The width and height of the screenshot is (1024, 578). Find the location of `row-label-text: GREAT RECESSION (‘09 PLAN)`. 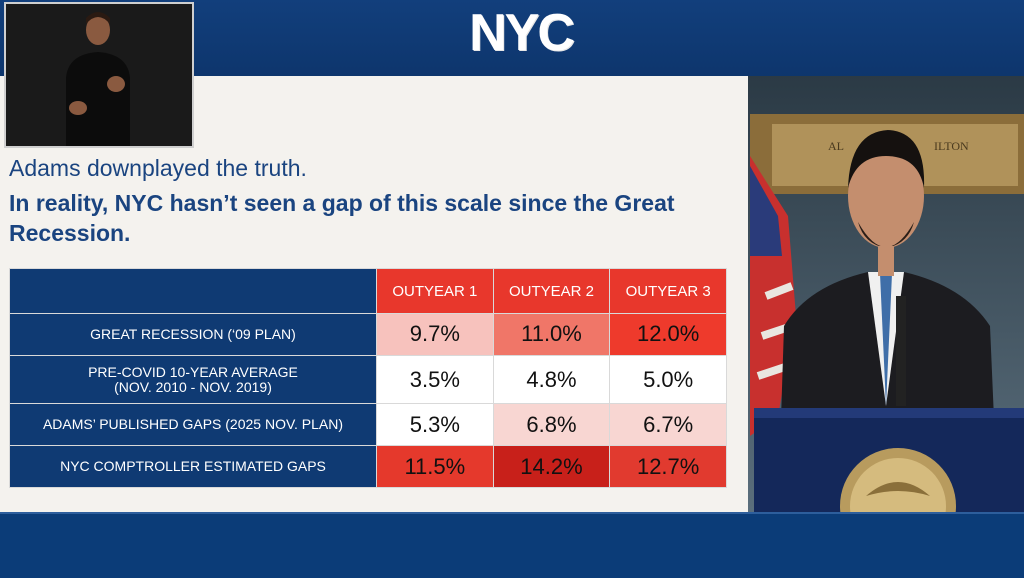

row-label-text: GREAT RECESSION (‘09 PLAN) is located at coordinates (193, 333).